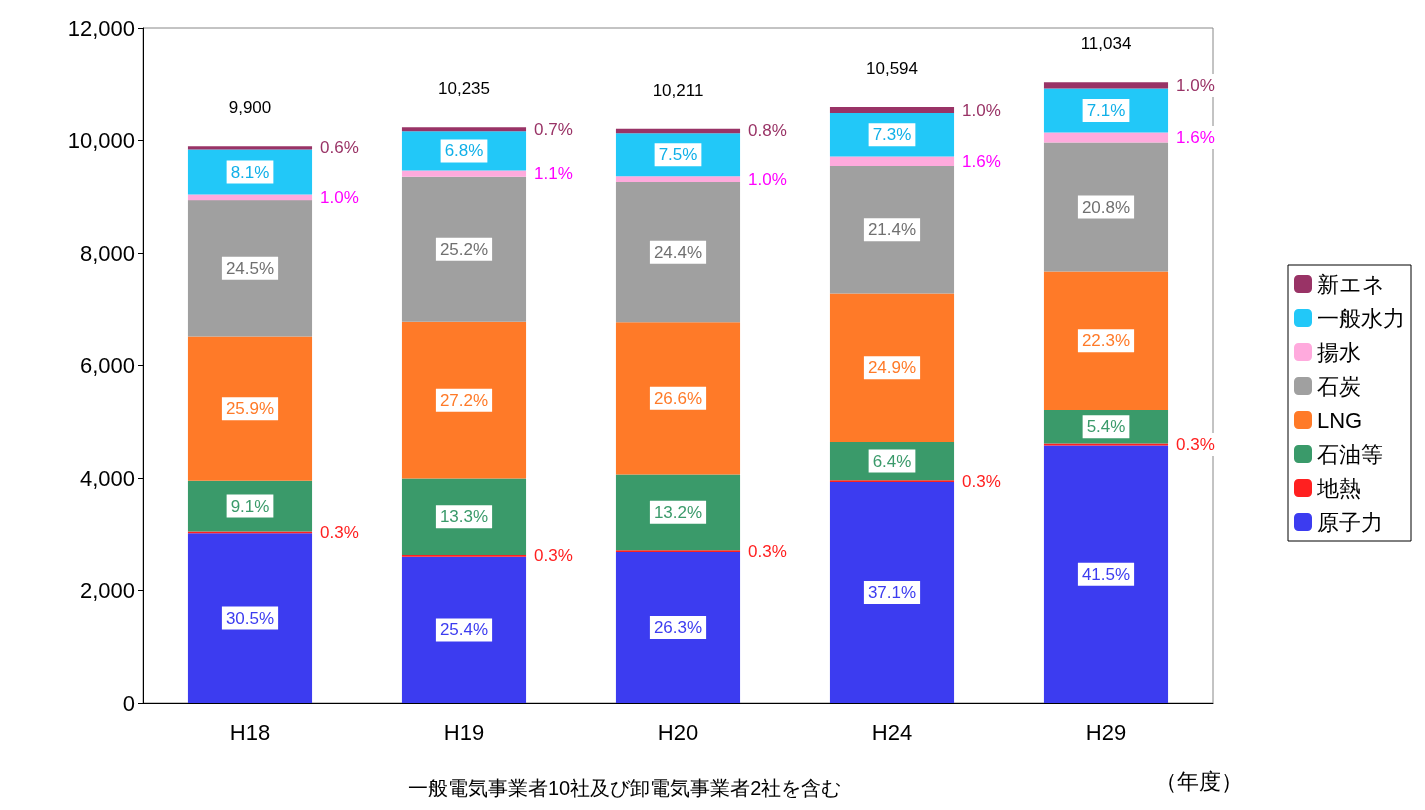 The height and width of the screenshot is (810, 1425). I want to click on annotation: 41.5%, so click(1106, 574).